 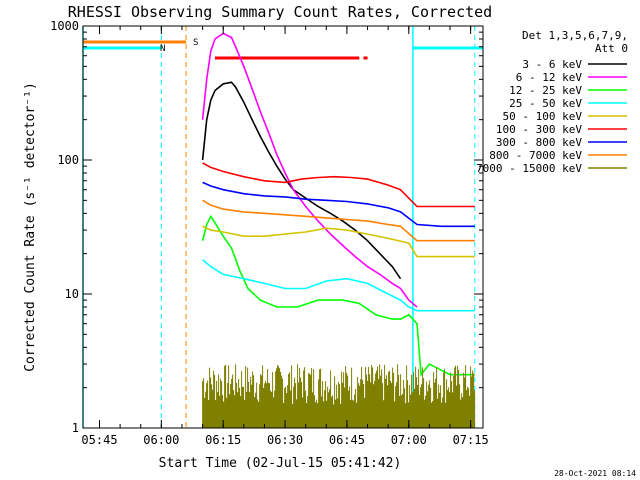 I want to click on x-tick-label: 06:00, so click(x=161, y=440).